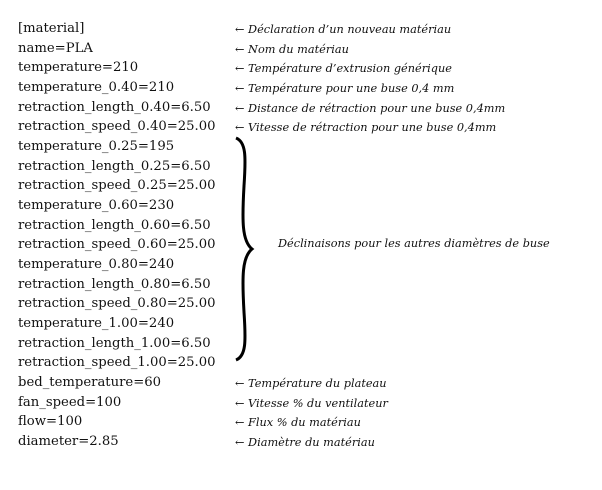  What do you see at coordinates (117, 186) in the screenshot?
I see `config-line: retraction_speed_0.25=25.00` at bounding box center [117, 186].